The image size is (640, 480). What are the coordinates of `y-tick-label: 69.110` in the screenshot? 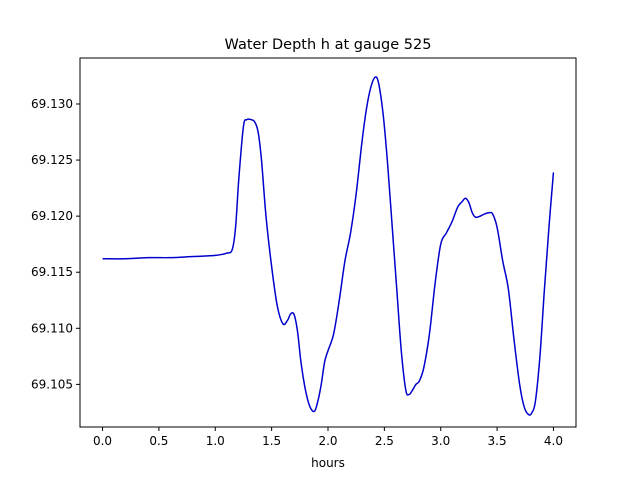 It's located at (52, 328).